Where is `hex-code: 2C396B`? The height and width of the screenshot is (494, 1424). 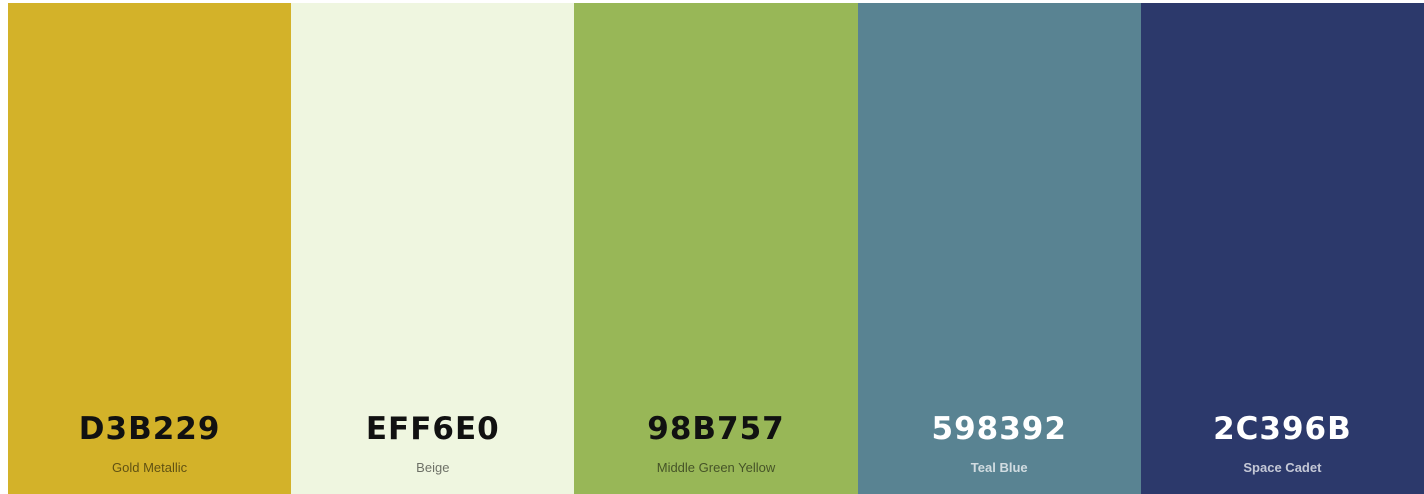
hex-code: 2C396B is located at coordinates (1282, 429).